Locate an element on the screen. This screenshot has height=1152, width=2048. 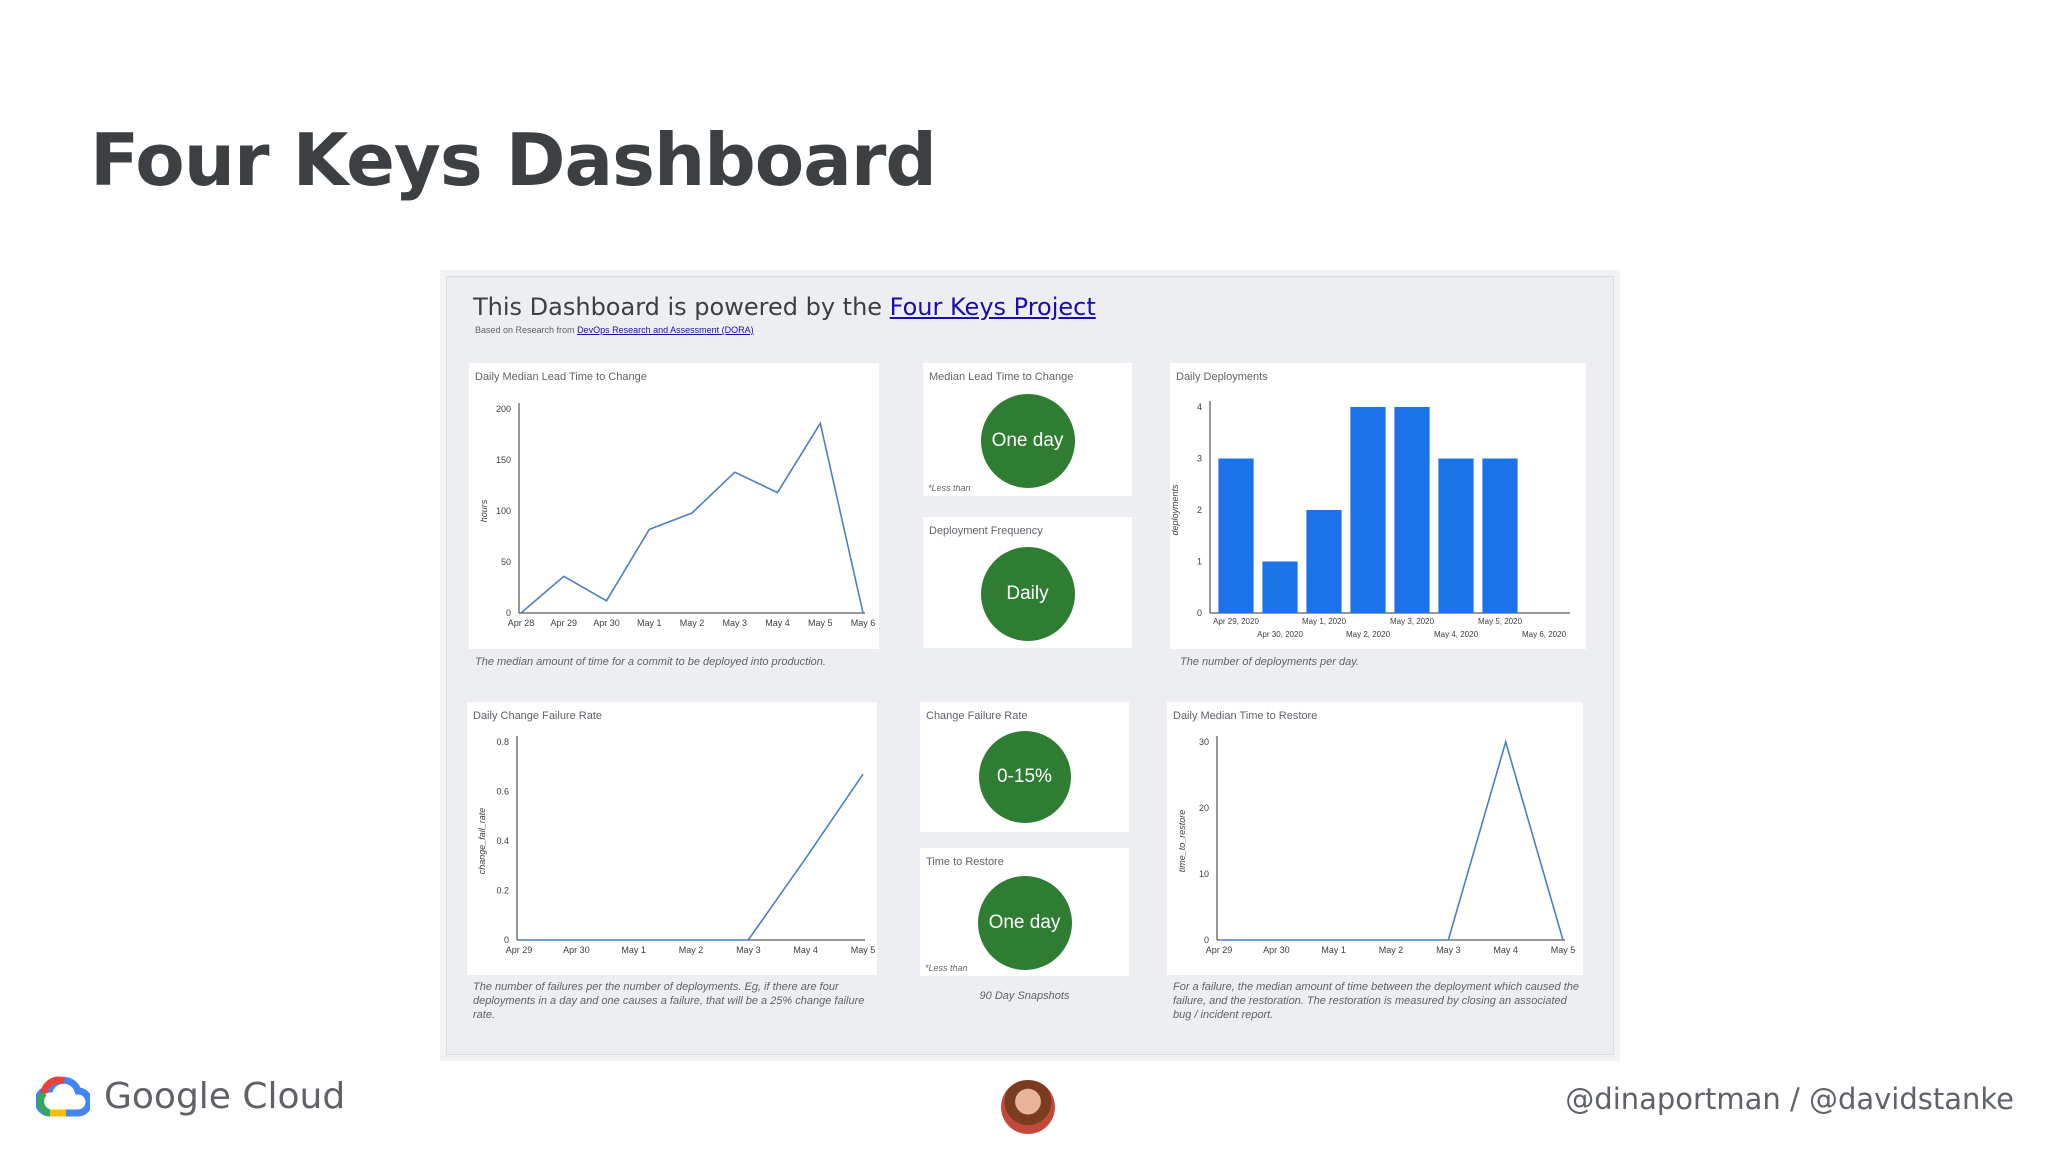
avatar is located at coordinates (1028, 1107).